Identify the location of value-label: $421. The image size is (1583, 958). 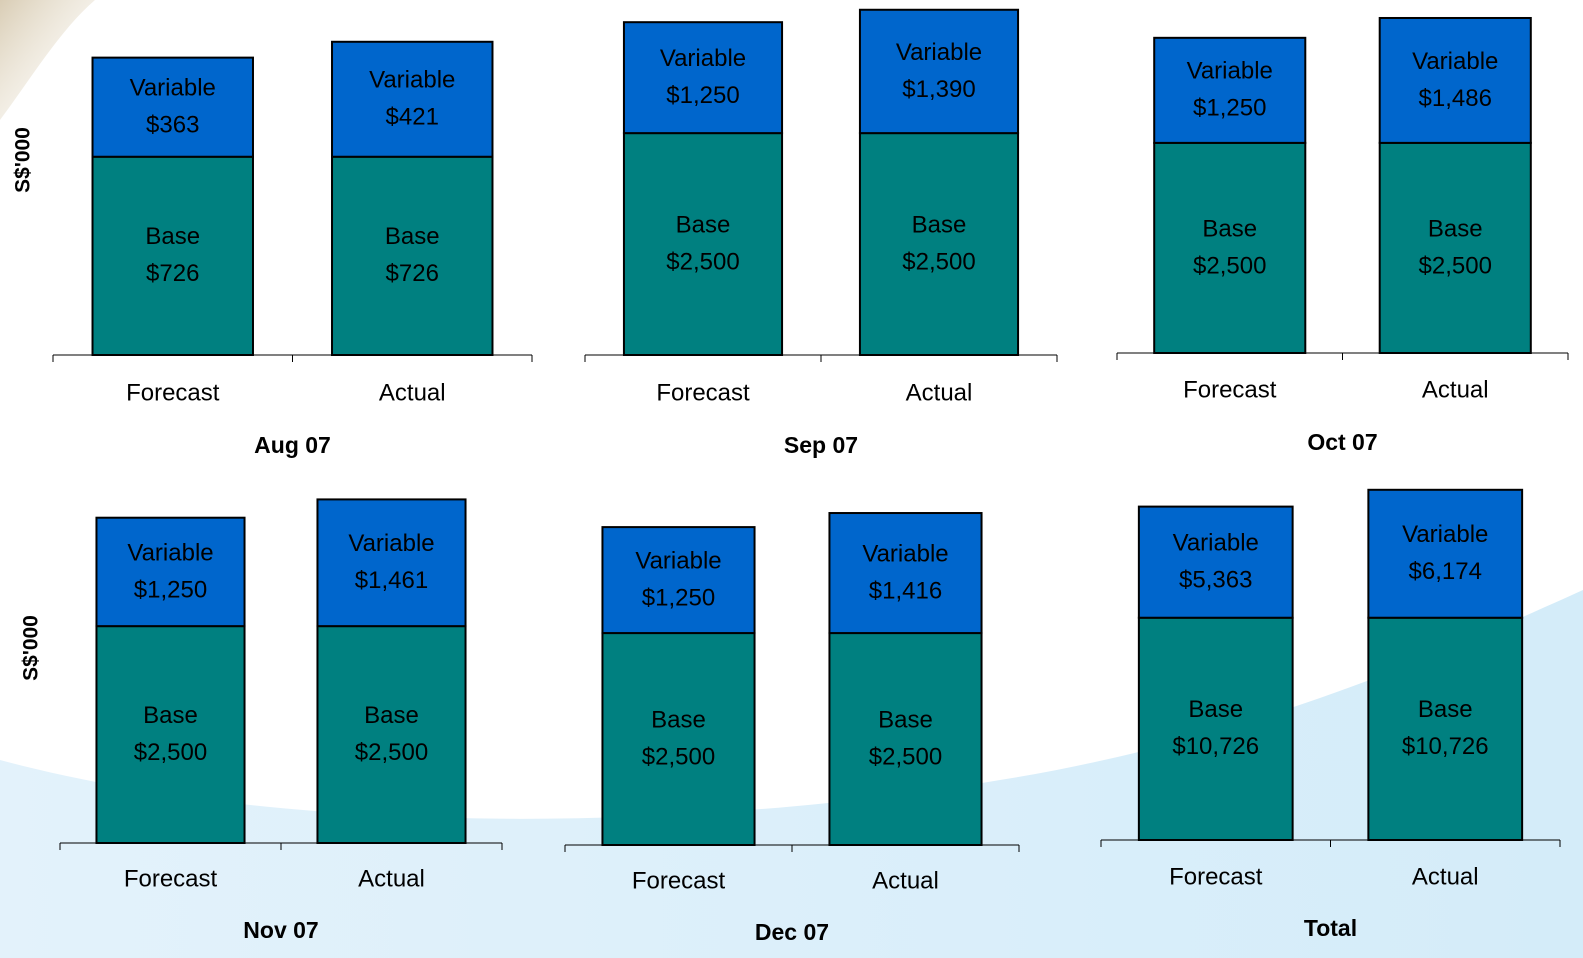
(412, 117).